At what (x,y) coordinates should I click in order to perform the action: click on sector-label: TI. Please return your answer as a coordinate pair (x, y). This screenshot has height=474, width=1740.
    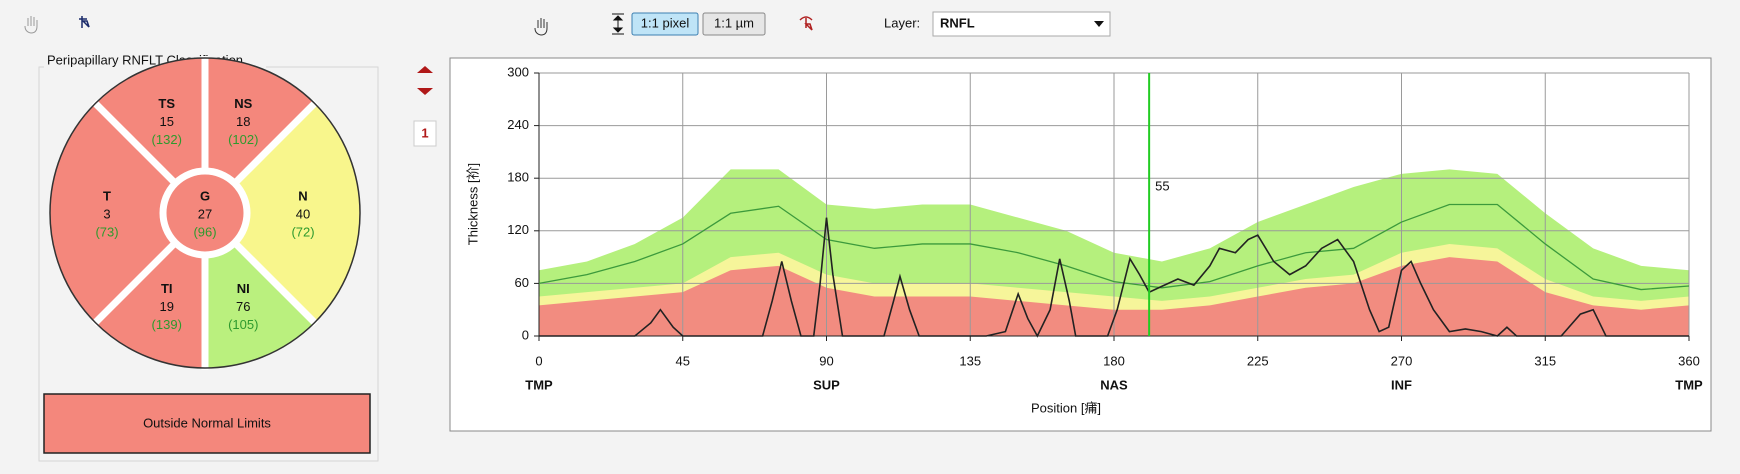
    Looking at the image, I should click on (167, 288).